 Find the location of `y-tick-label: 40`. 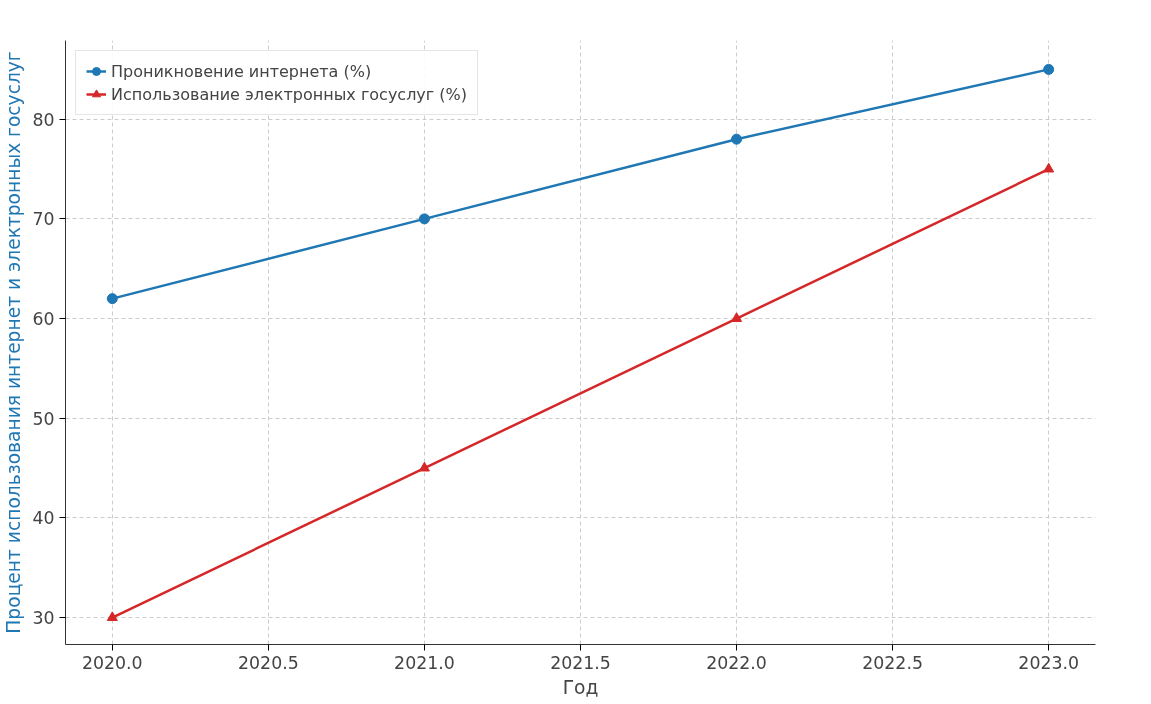

y-tick-label: 40 is located at coordinates (43, 518).